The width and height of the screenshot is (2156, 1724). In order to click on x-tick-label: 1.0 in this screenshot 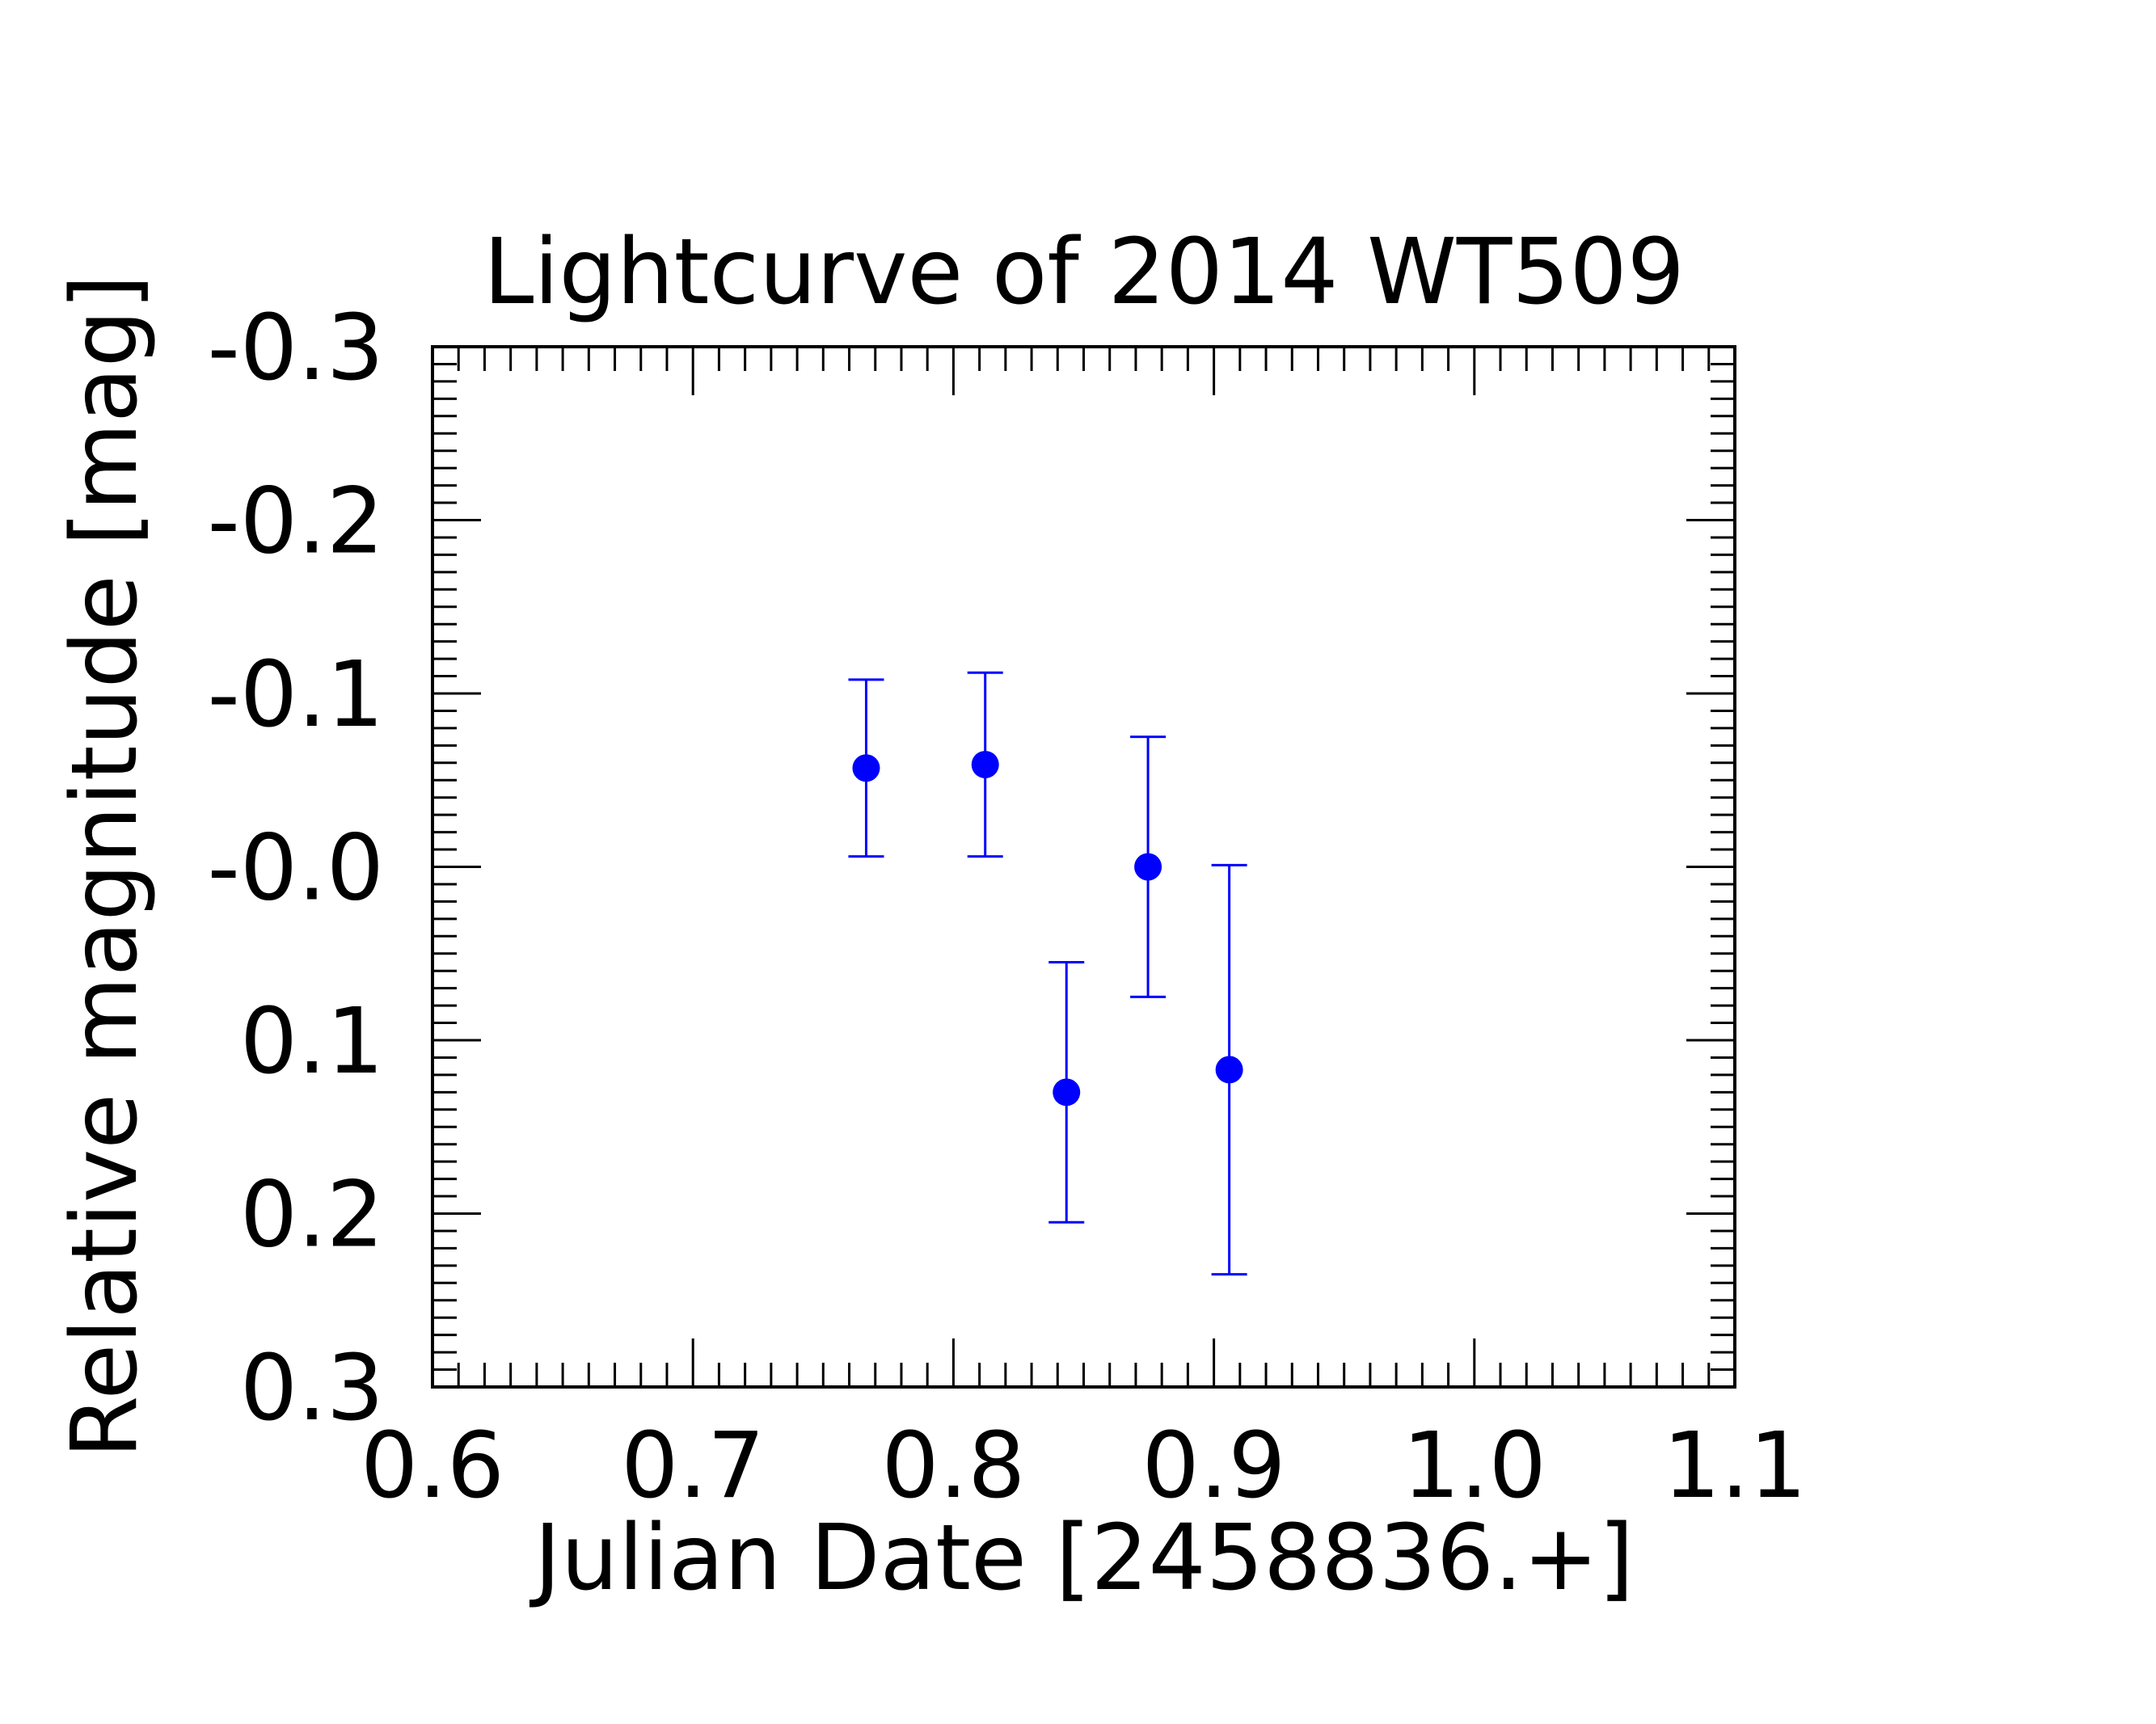, I will do `click(1475, 1466)`.